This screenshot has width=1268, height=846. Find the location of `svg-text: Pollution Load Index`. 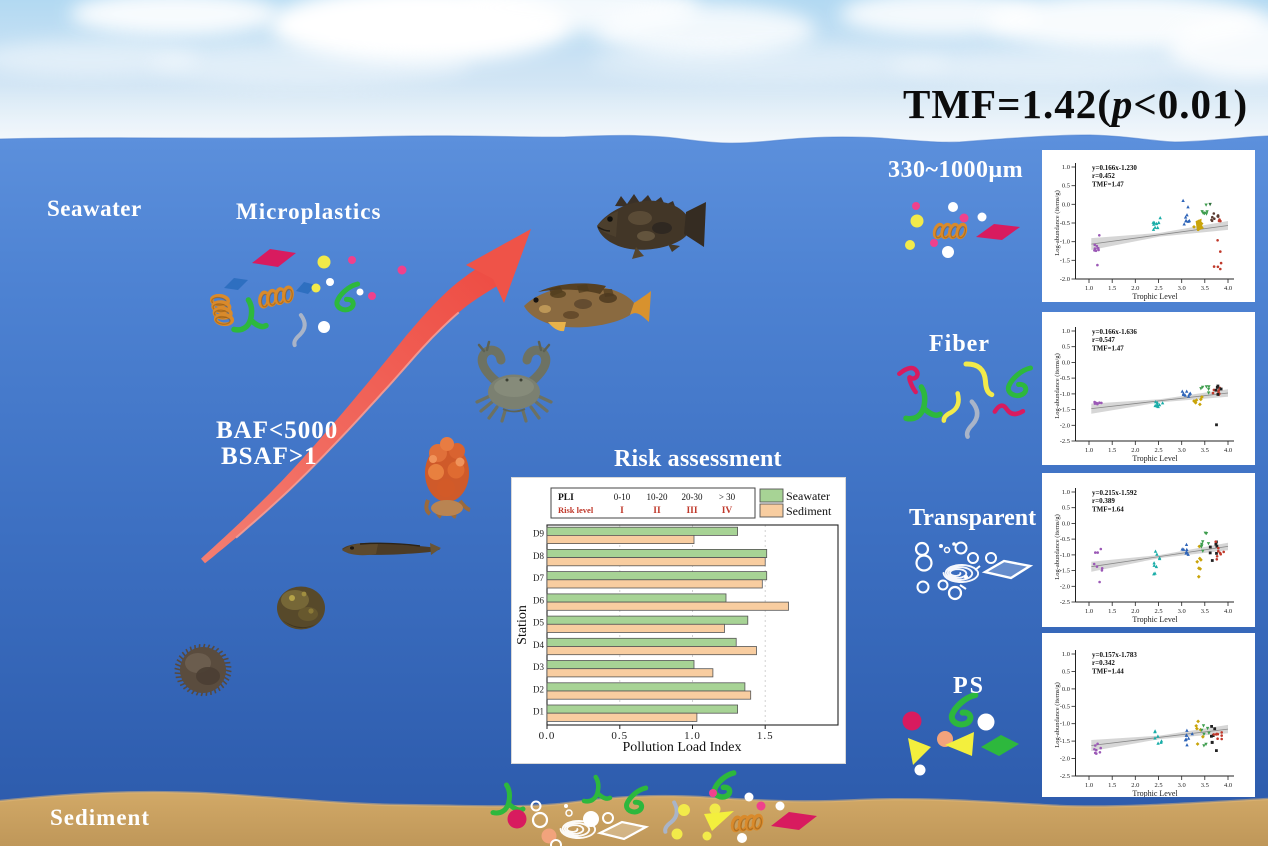

svg-text: Pollution Load Index is located at coordinates (682, 747).